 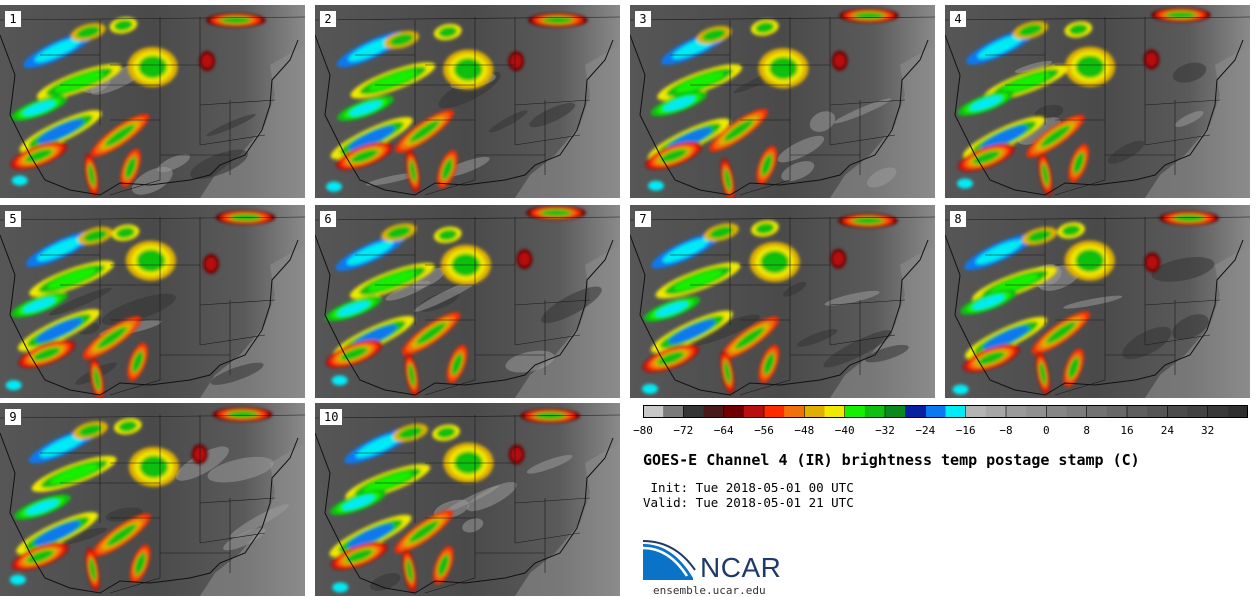 I want to click on colorbar-tick-label: −8, so click(x=1006, y=430).